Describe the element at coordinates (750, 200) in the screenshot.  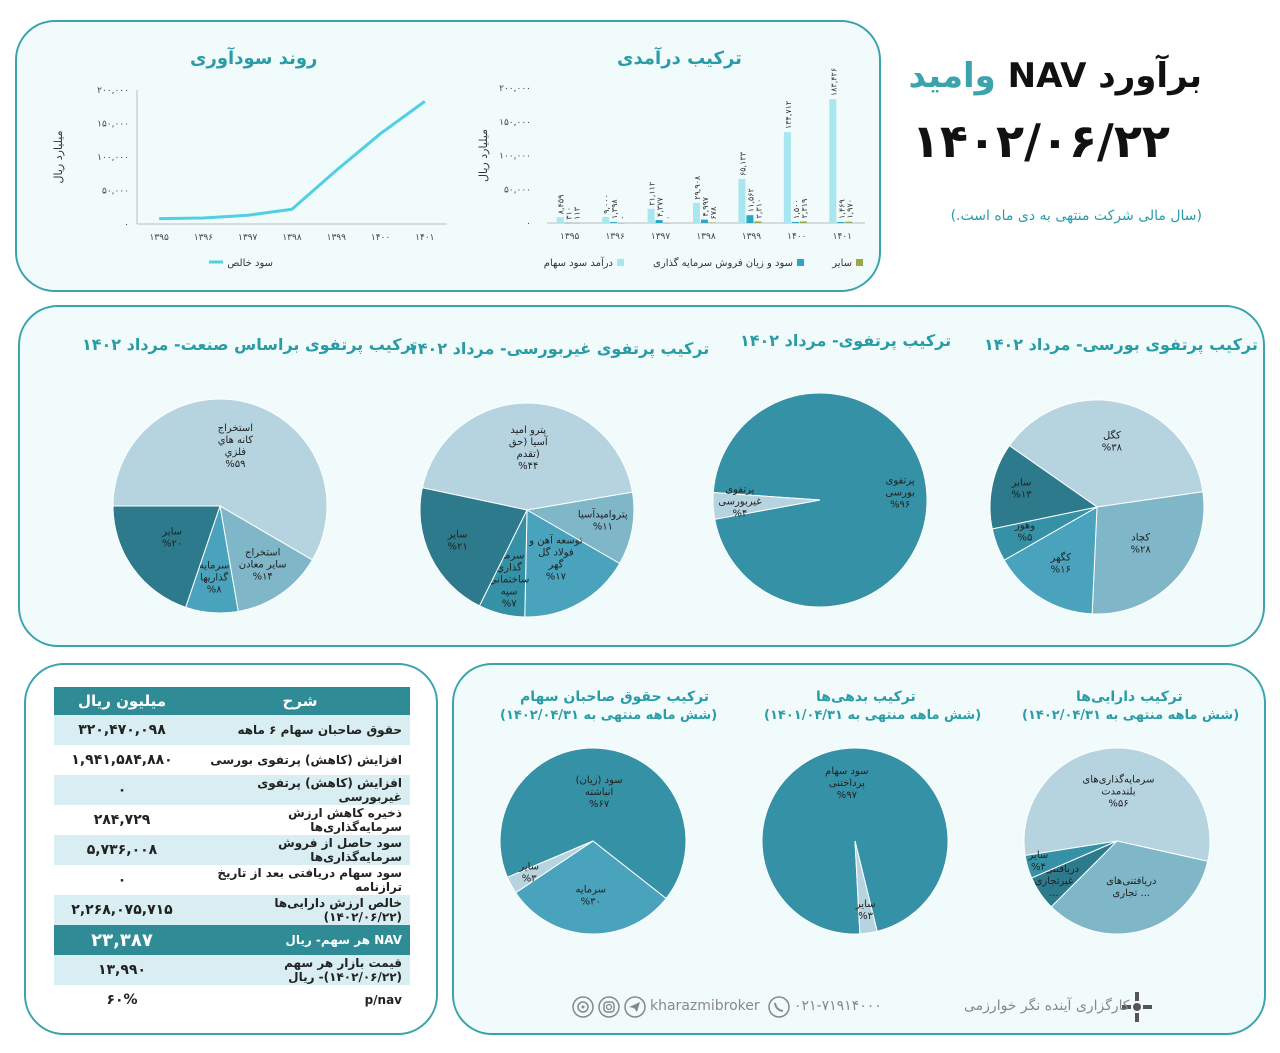
I see `bar-data-label: ۱۱,۵۶۲` at that location.